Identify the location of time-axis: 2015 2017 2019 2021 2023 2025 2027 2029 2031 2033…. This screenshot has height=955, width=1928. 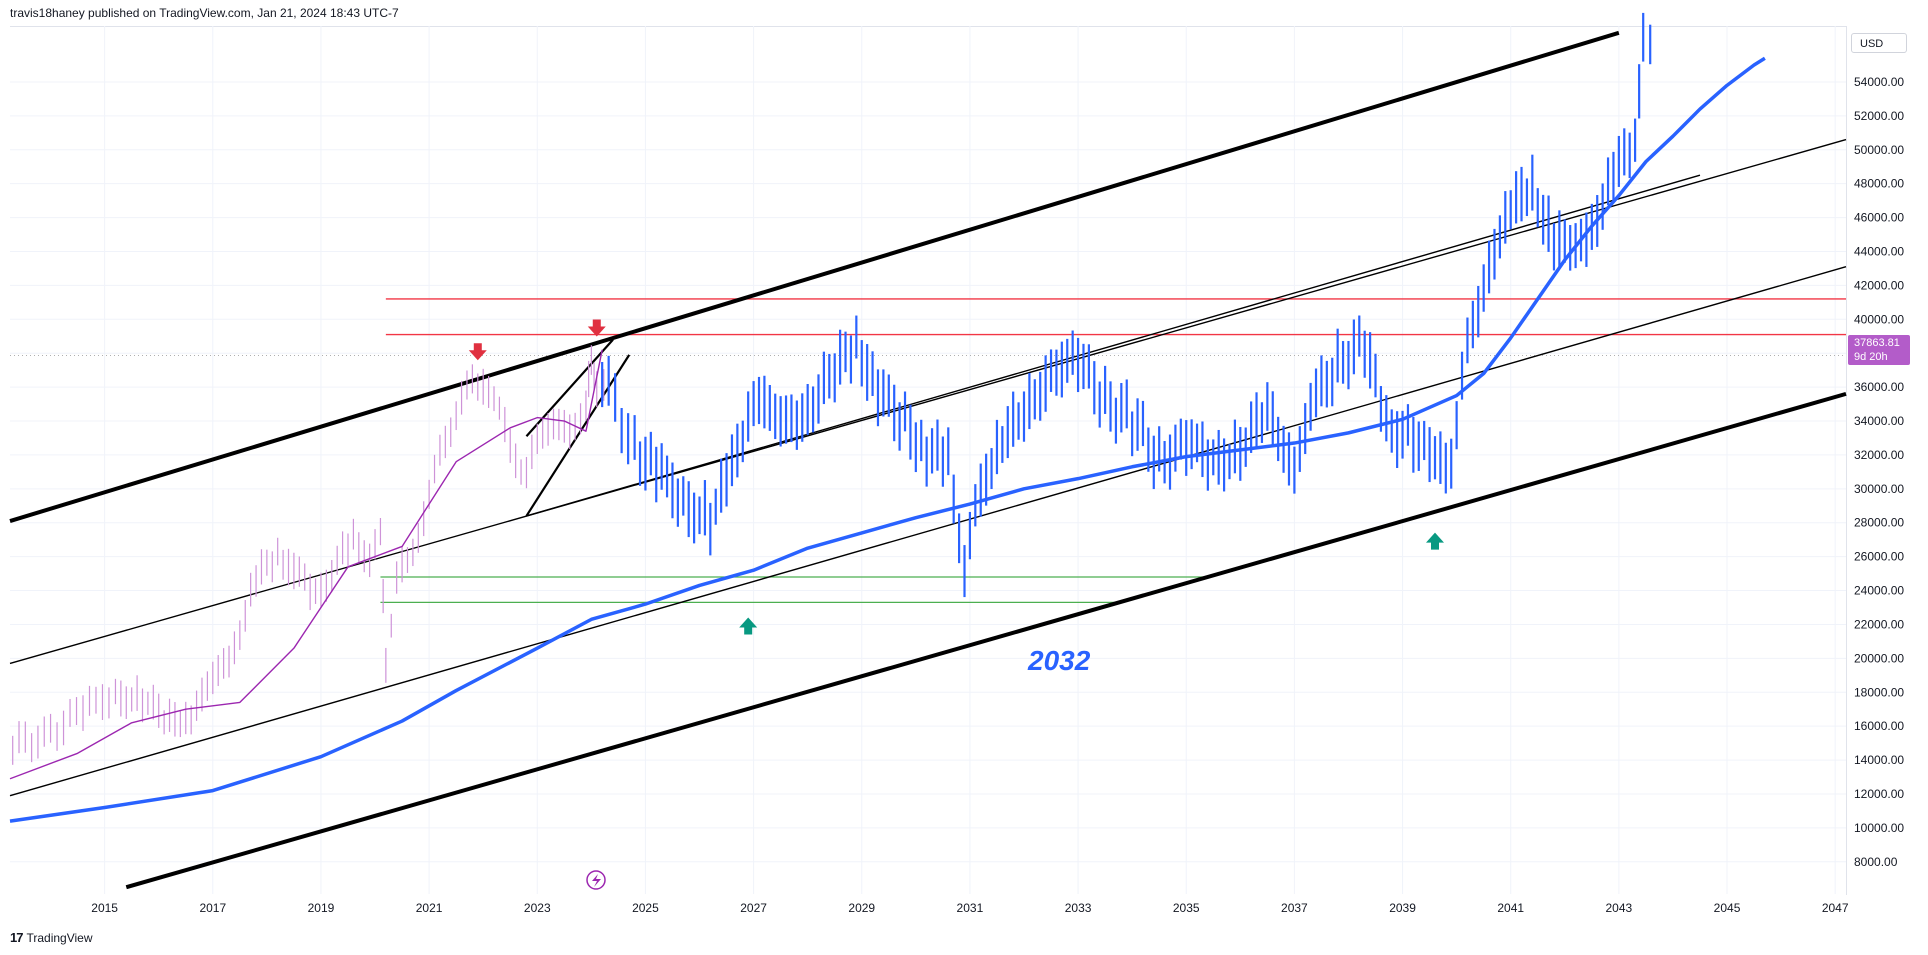
(970, 908).